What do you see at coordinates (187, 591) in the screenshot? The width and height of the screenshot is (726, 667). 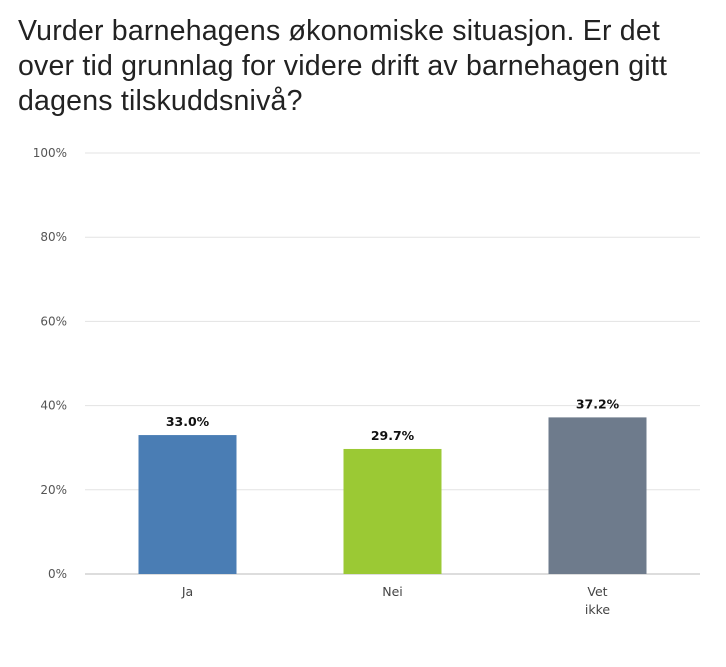 I see `x-tick-label: Ja` at bounding box center [187, 591].